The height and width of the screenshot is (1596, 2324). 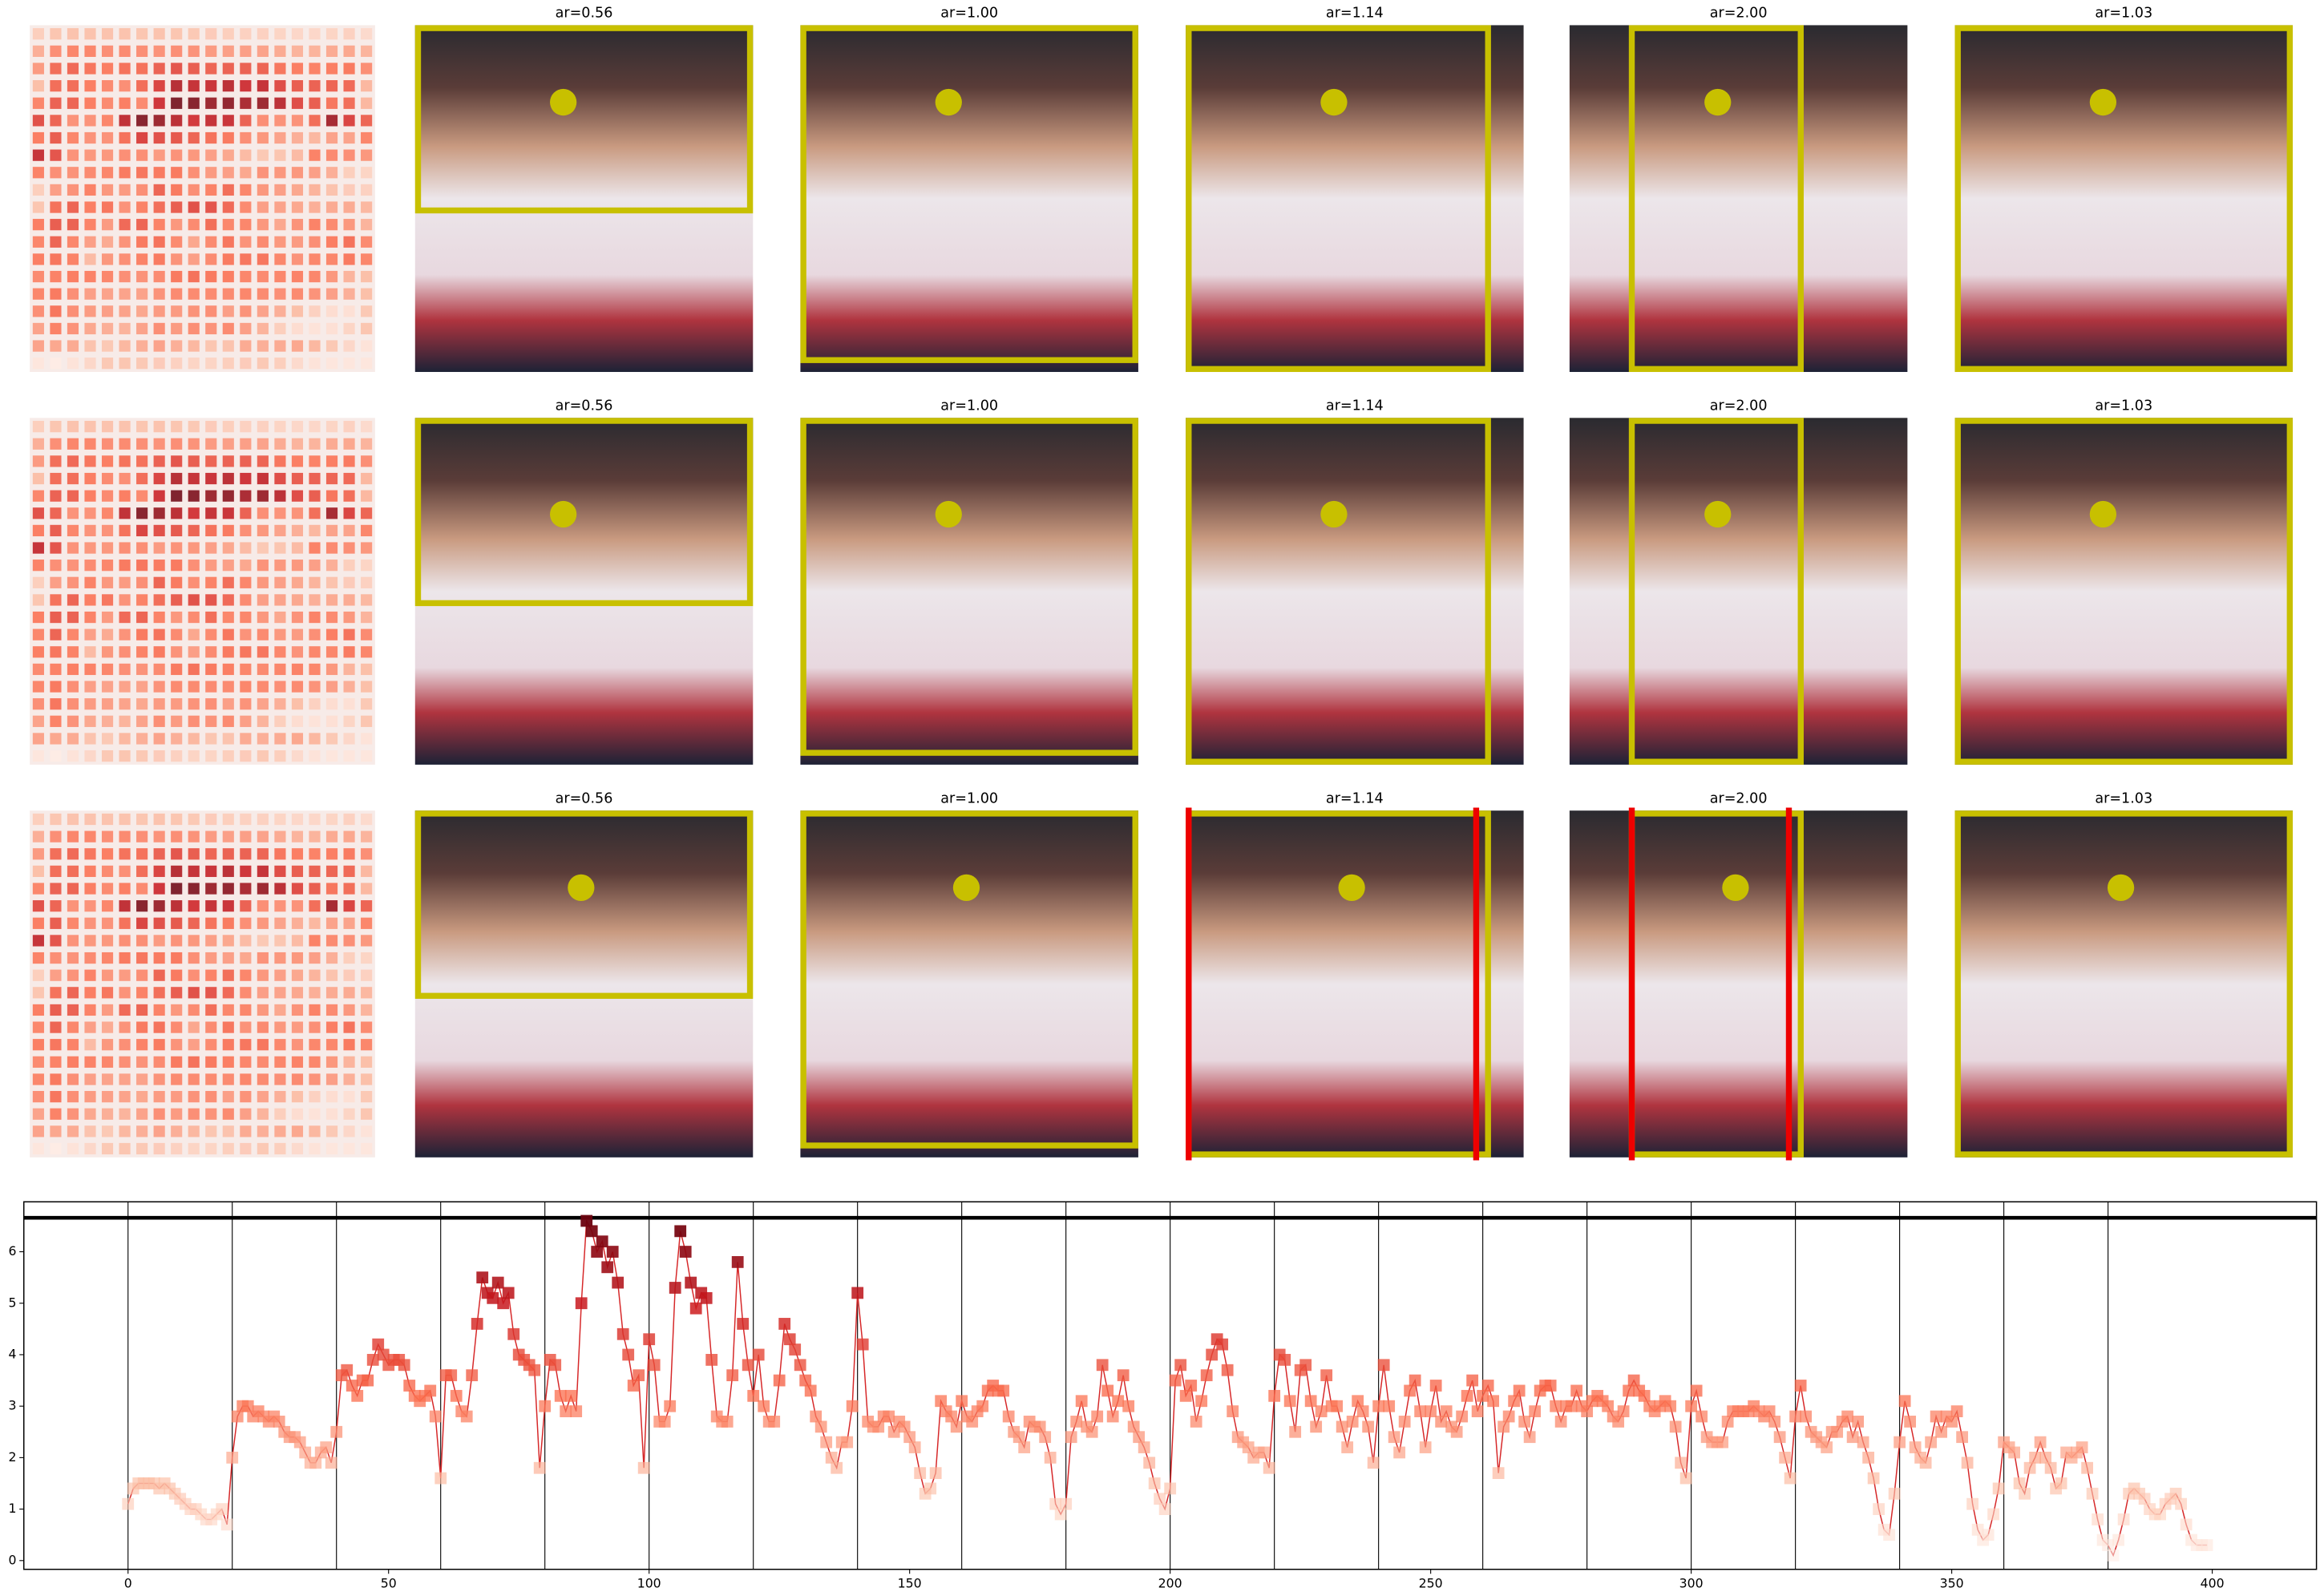 I want to click on edge-marker, so click(x=1631, y=984).